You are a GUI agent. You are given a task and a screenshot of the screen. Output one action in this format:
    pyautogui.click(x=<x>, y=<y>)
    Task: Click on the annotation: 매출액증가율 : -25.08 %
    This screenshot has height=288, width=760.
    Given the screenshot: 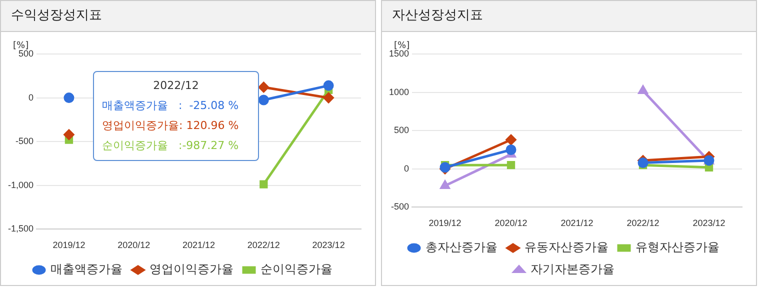 What is the action you would take?
    pyautogui.click(x=171, y=106)
    